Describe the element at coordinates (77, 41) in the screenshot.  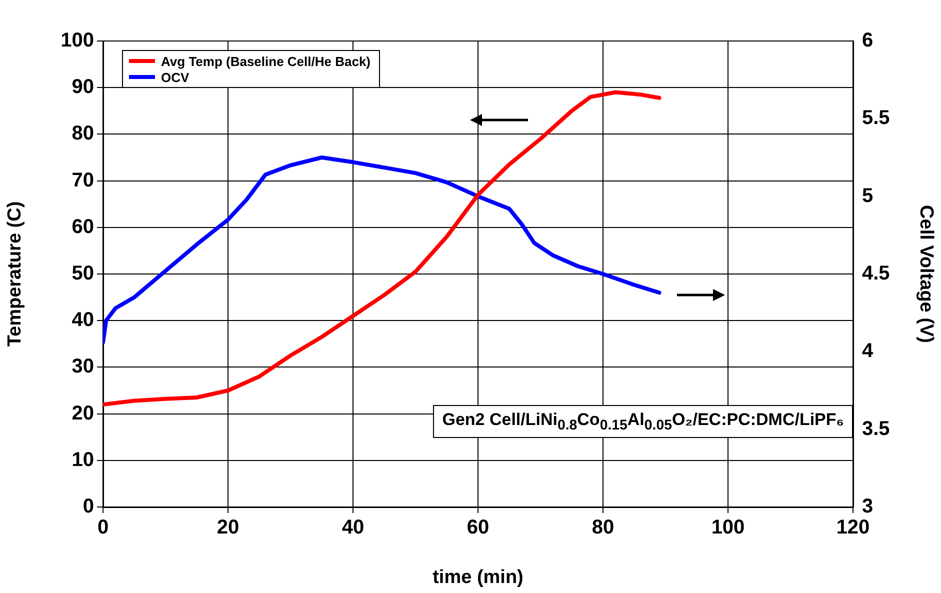
I see `y-tick-label: 100` at that location.